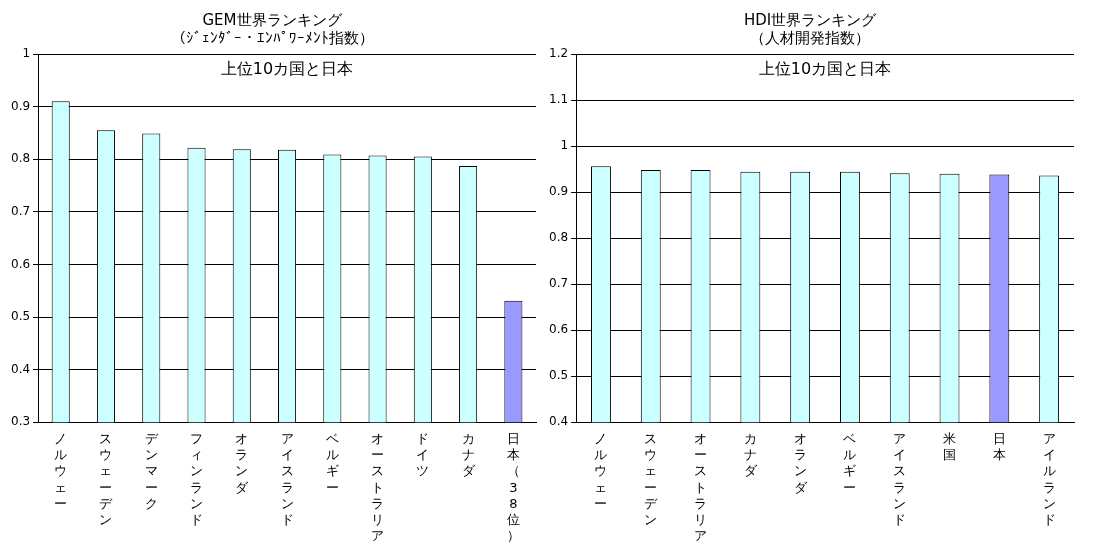 The height and width of the screenshot is (556, 1093). I want to click on x-tick-label: デンマーク, so click(151, 470).